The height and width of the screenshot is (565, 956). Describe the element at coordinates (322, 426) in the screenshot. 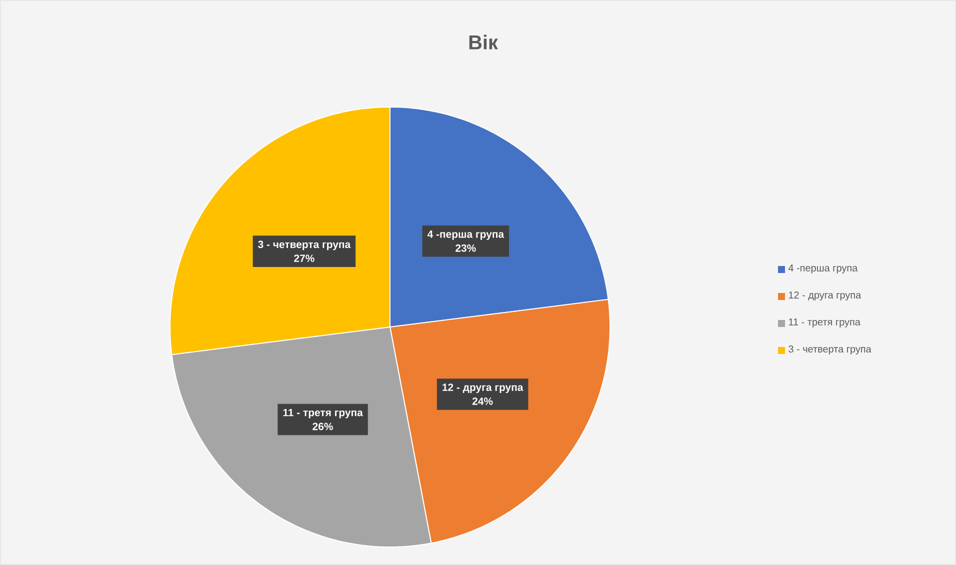

I see `data-label: 26%` at that location.